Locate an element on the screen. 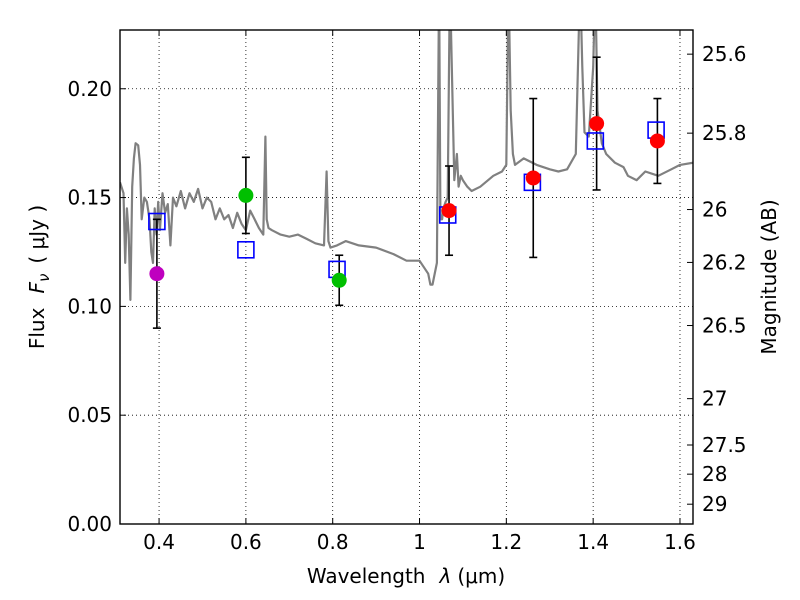 Image resolution: width=800 pixels, height=600 pixels. x-tick-label: 1.6 is located at coordinates (680, 542).